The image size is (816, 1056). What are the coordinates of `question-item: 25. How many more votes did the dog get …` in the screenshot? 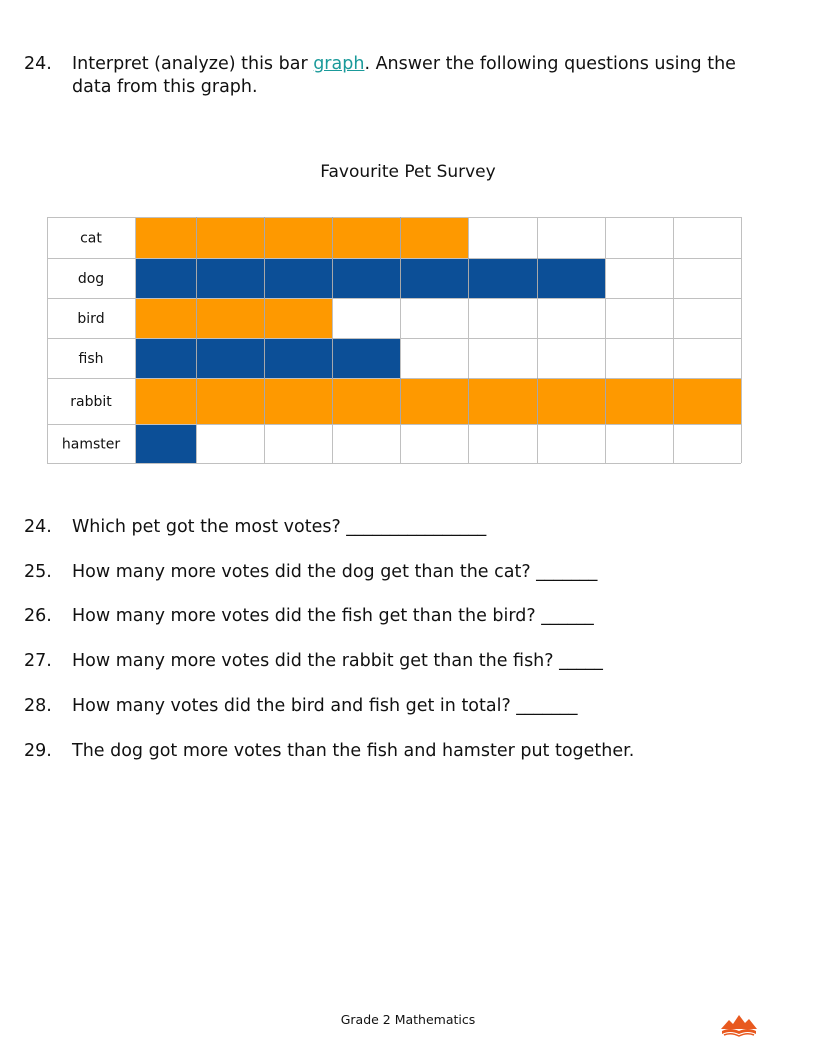 It's located at (394, 572).